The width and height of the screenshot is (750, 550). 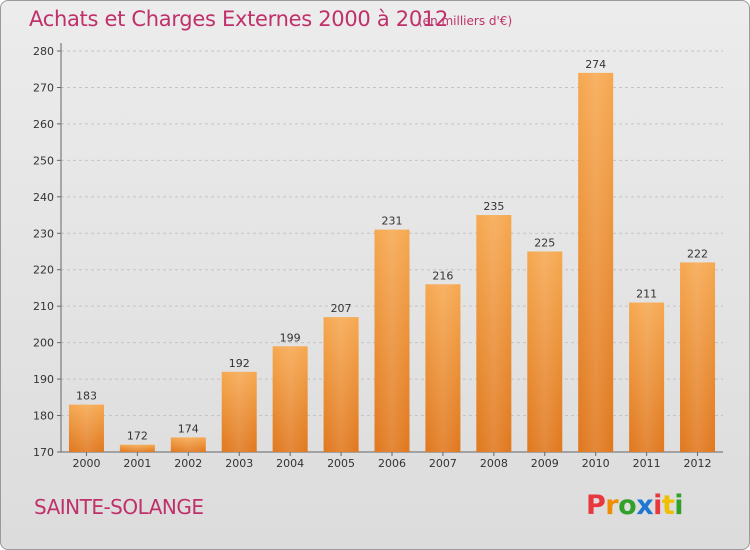 I want to click on x-tick-label-2012: 2012, so click(x=698, y=463).